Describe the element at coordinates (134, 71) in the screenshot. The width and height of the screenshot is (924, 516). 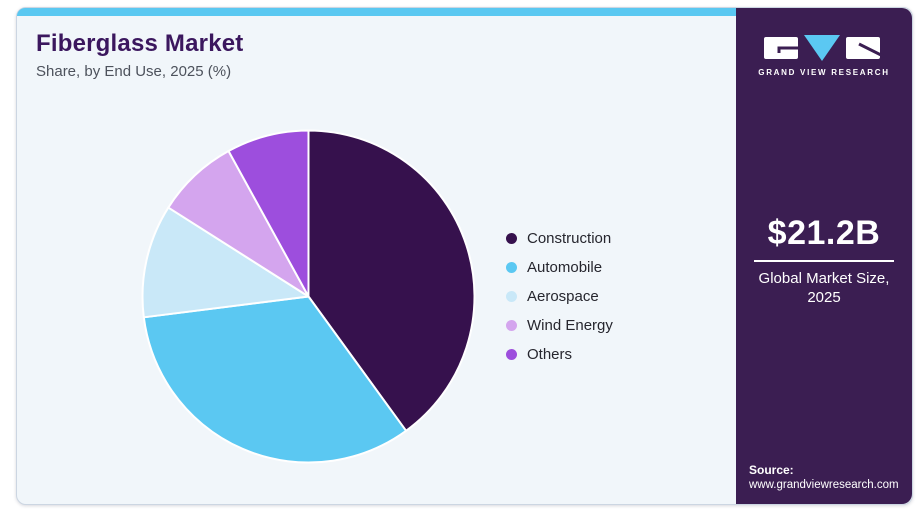
I see `page-subtitle: Share, by End Use, 2025 (%)` at that location.